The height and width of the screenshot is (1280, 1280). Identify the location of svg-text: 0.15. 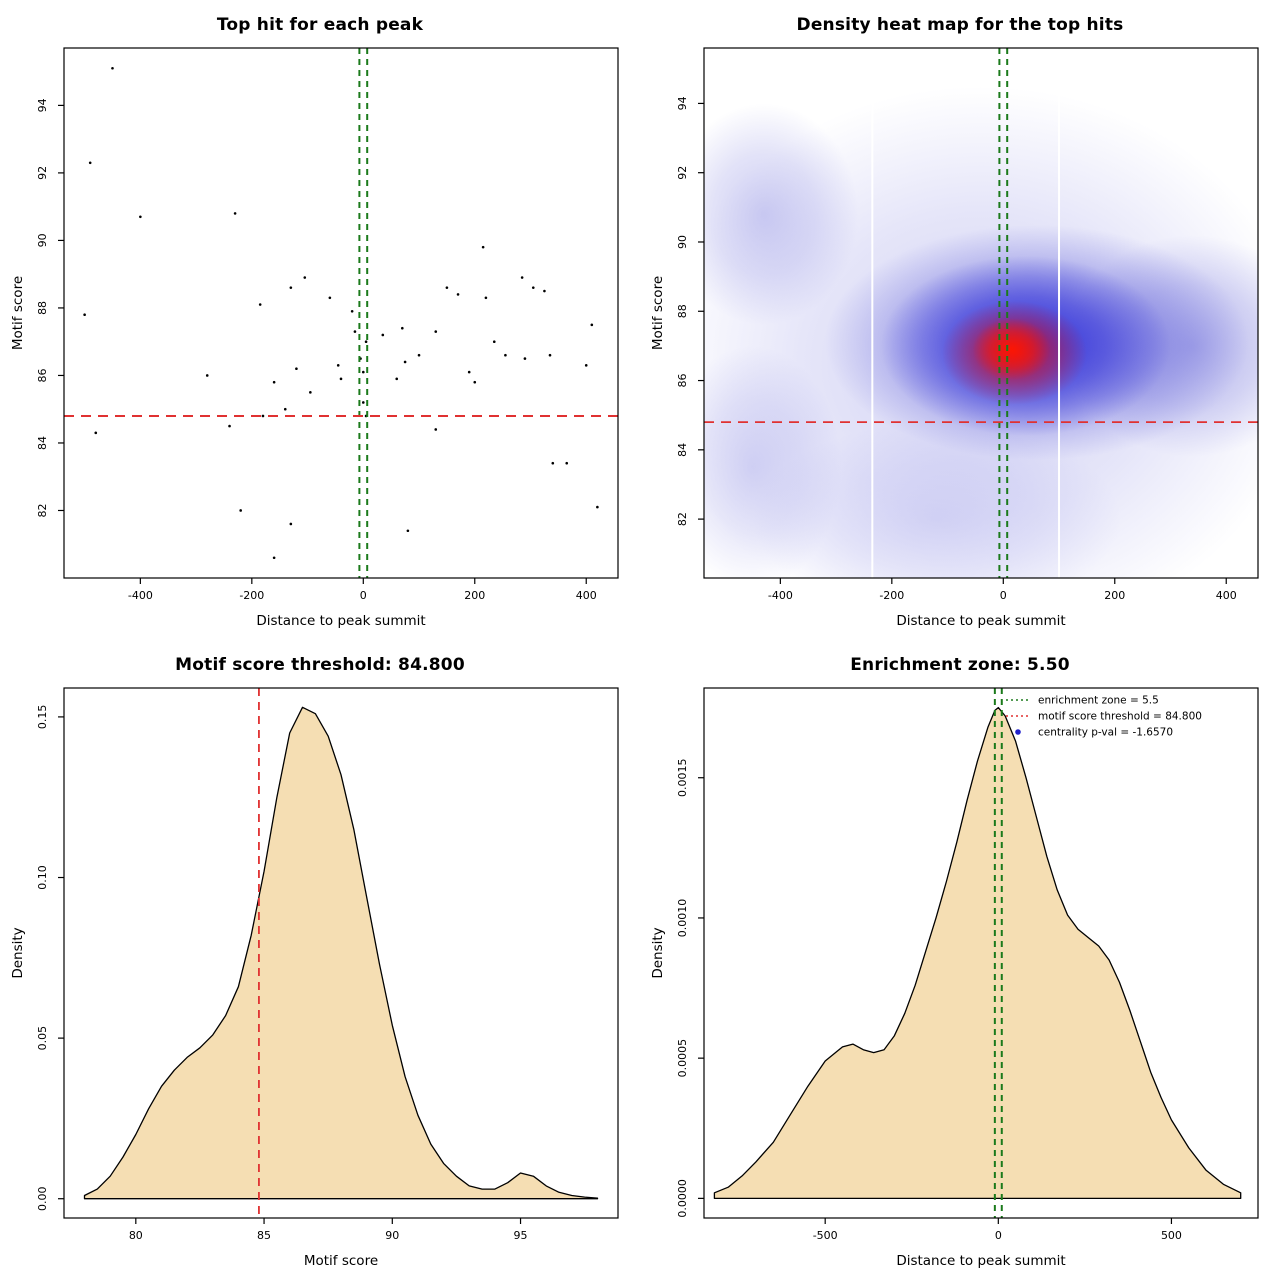
(42, 717).